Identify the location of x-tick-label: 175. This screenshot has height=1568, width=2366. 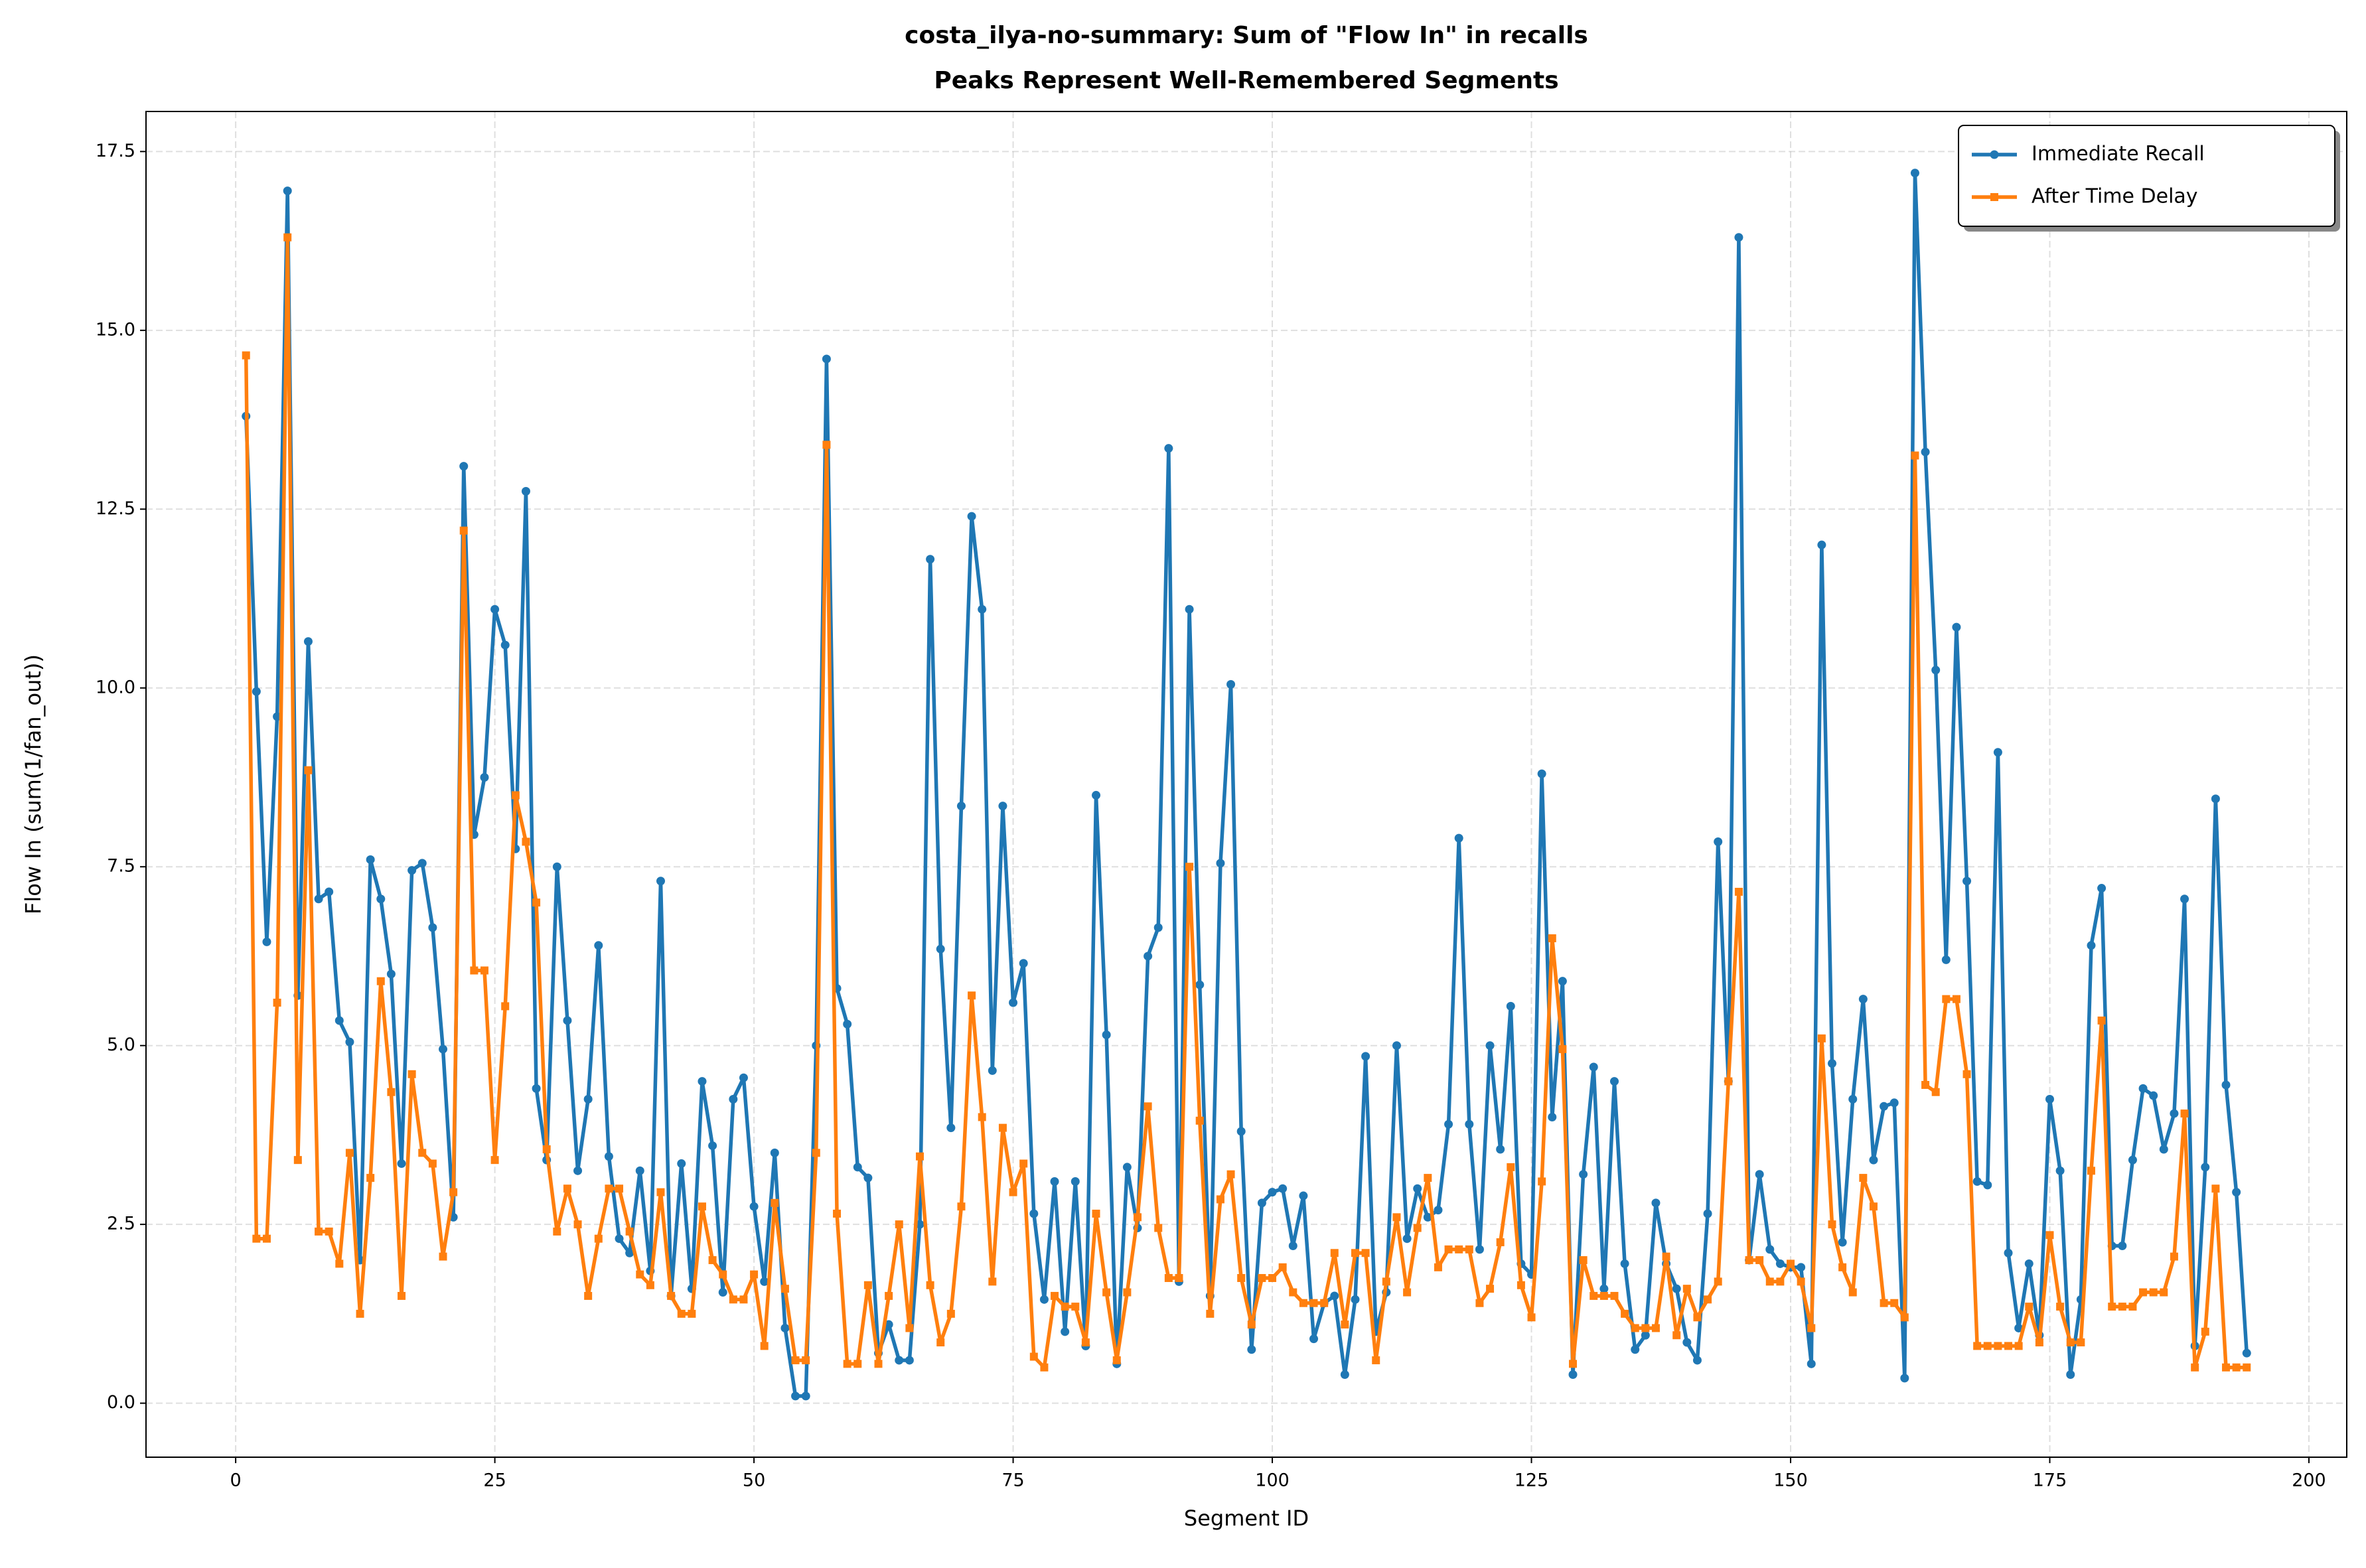
(2050, 1480).